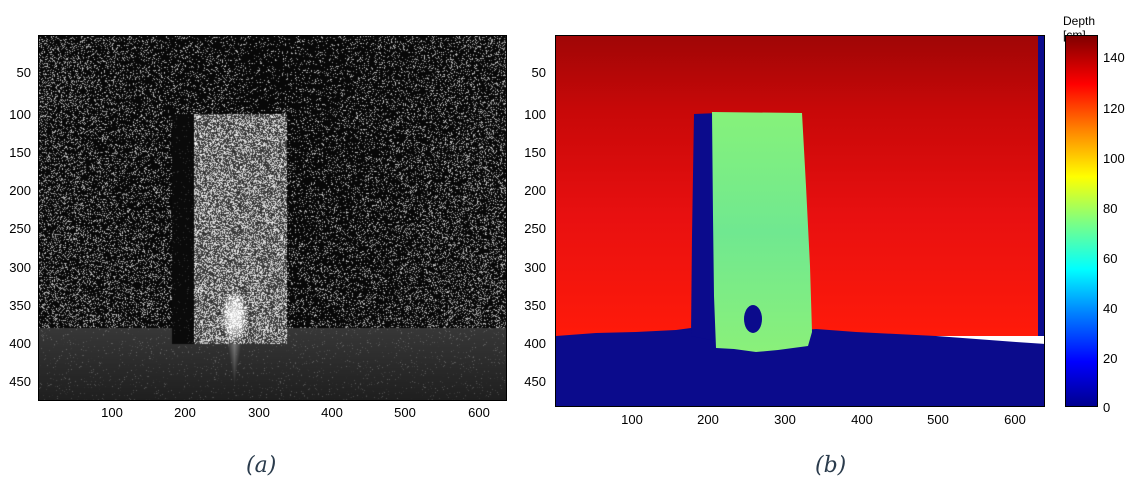  I want to click on panel-b-caption: (b), so click(831, 465).